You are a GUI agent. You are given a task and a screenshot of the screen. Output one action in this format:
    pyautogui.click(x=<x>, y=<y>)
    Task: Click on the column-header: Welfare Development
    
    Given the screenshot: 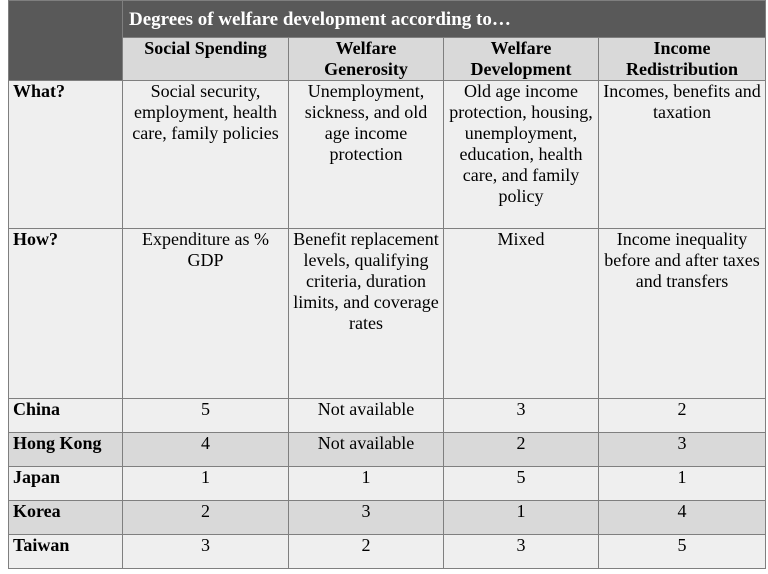 What is the action you would take?
    pyautogui.click(x=521, y=59)
    